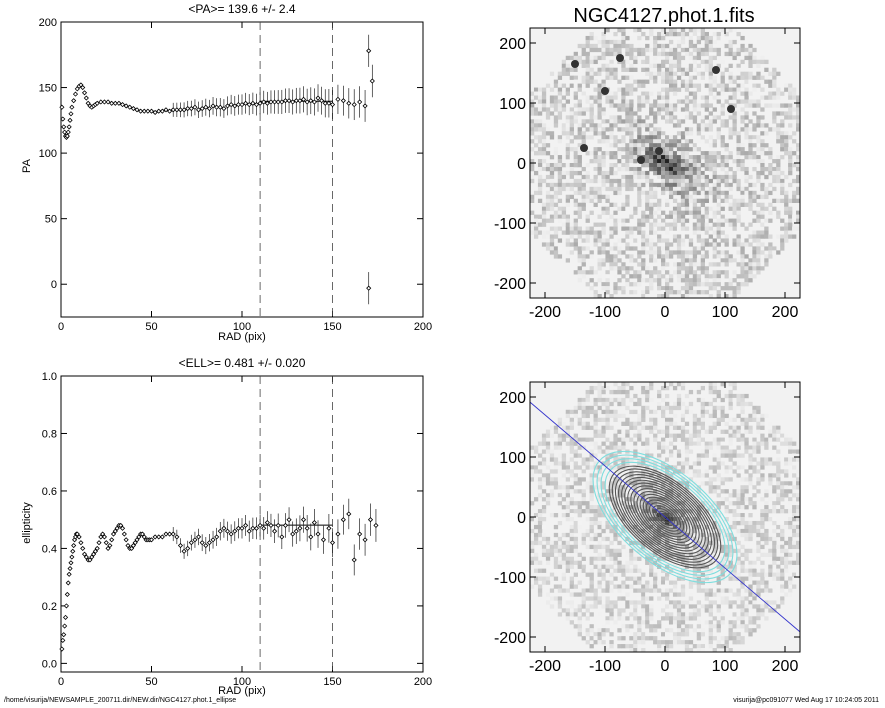 Image resolution: width=885 pixels, height=708 pixels. What do you see at coordinates (48, 154) in the screenshot?
I see `y-tick-label: 100` at bounding box center [48, 154].